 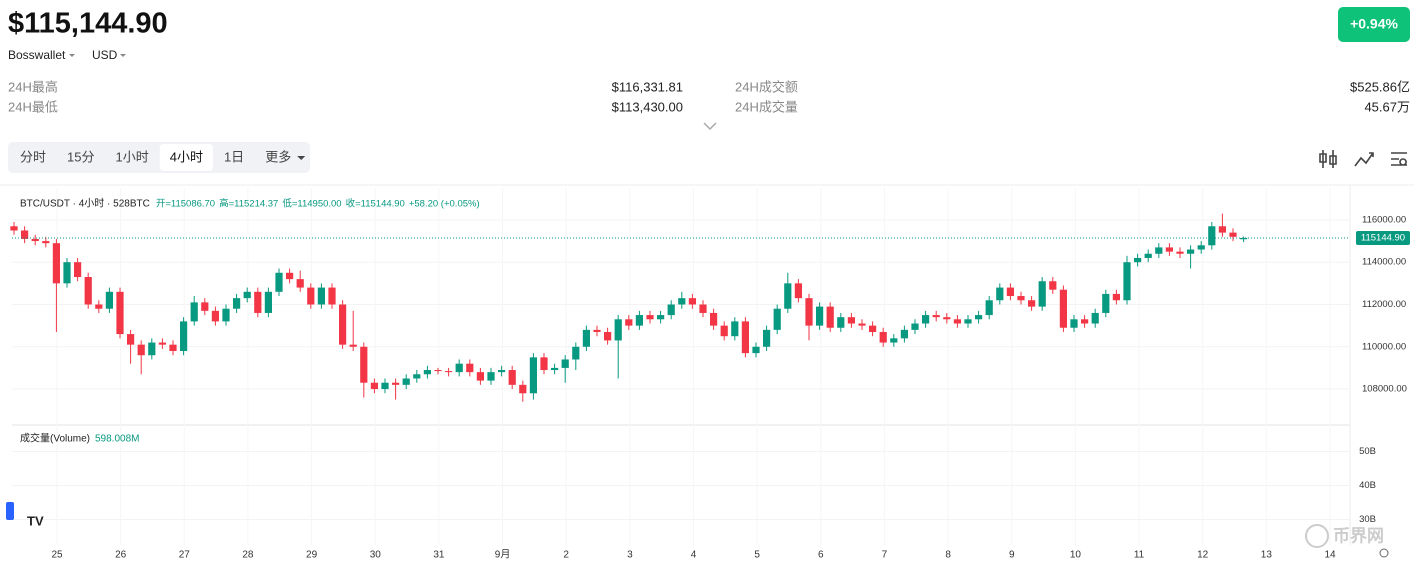 I want to click on legend-field: 高=115214.37, so click(x=248, y=204).